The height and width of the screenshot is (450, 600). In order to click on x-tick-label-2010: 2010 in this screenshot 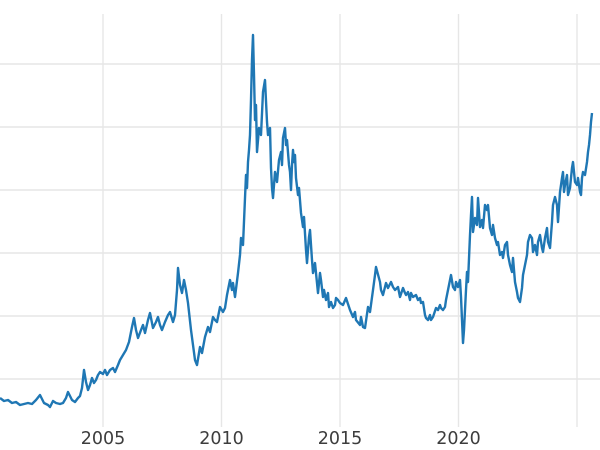, I will do `click(221, 439)`.